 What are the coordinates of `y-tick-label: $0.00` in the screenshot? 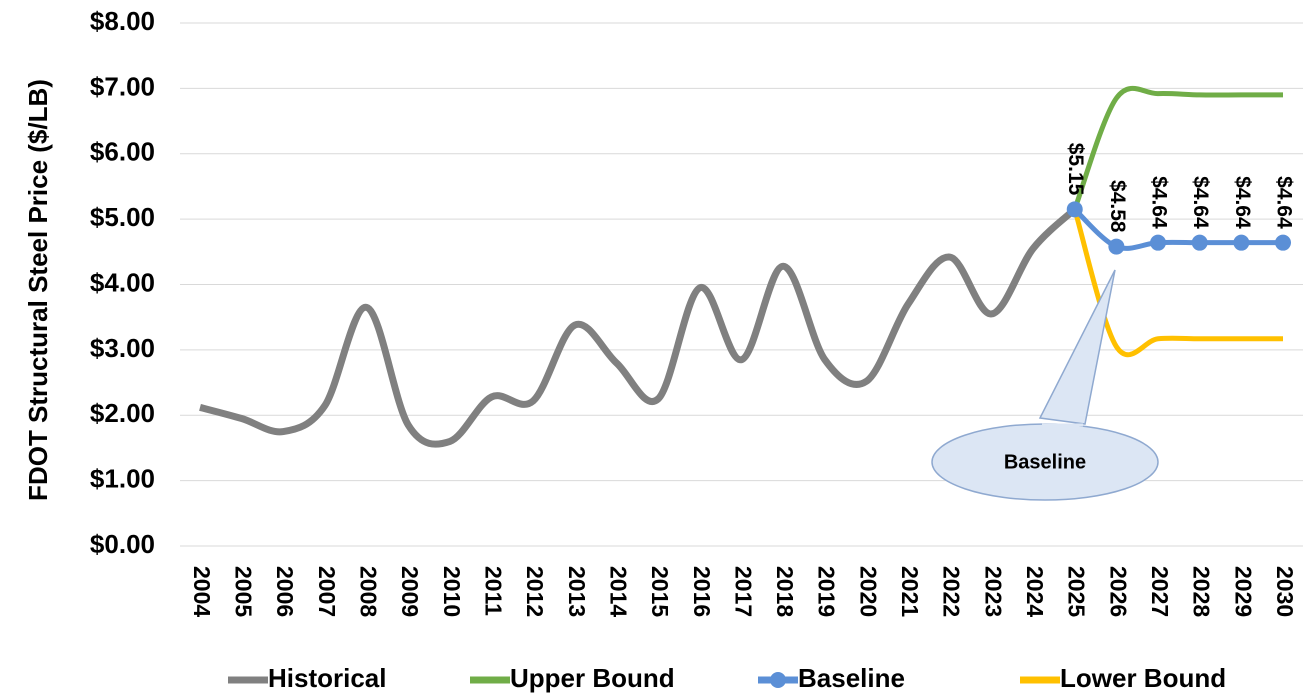 It's located at (122, 544).